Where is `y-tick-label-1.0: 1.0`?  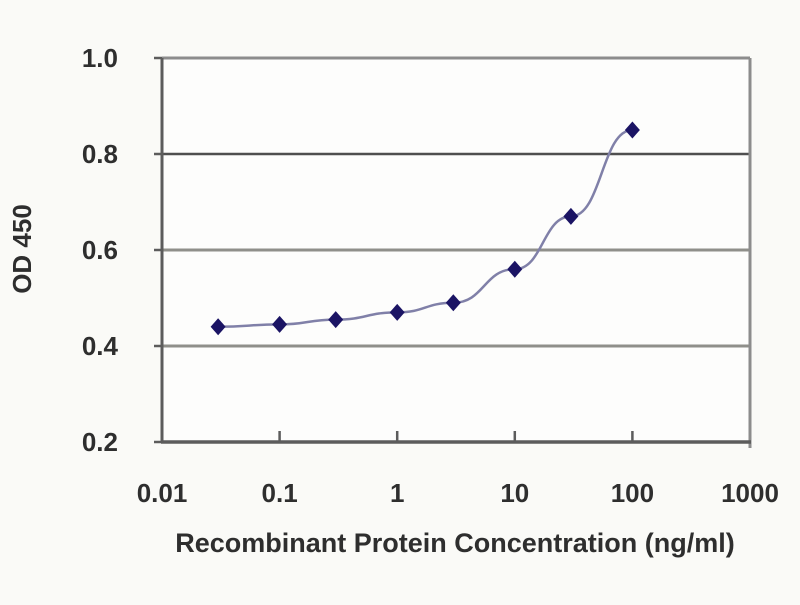 y-tick-label-1.0: 1.0 is located at coordinates (100, 58).